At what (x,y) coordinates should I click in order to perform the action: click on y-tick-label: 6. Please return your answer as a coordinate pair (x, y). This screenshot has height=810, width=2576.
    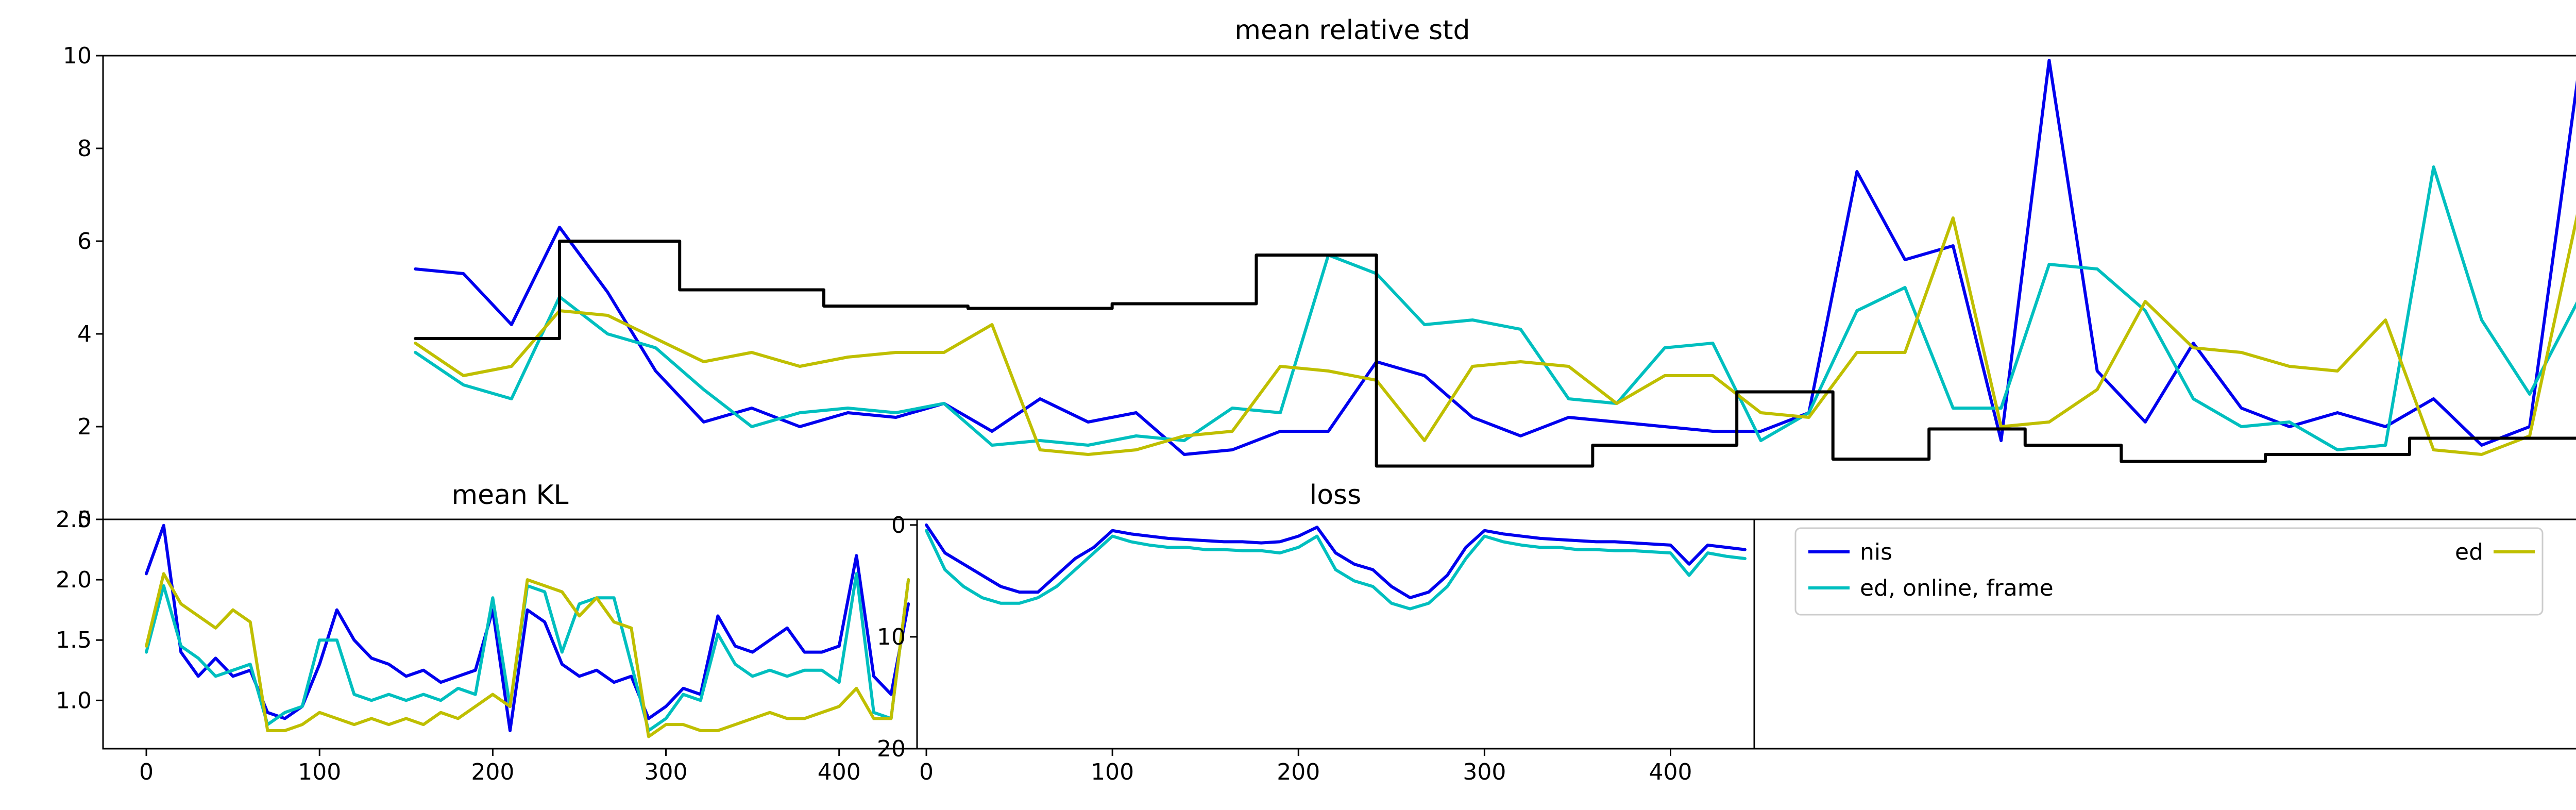
    Looking at the image, I should click on (84, 241).